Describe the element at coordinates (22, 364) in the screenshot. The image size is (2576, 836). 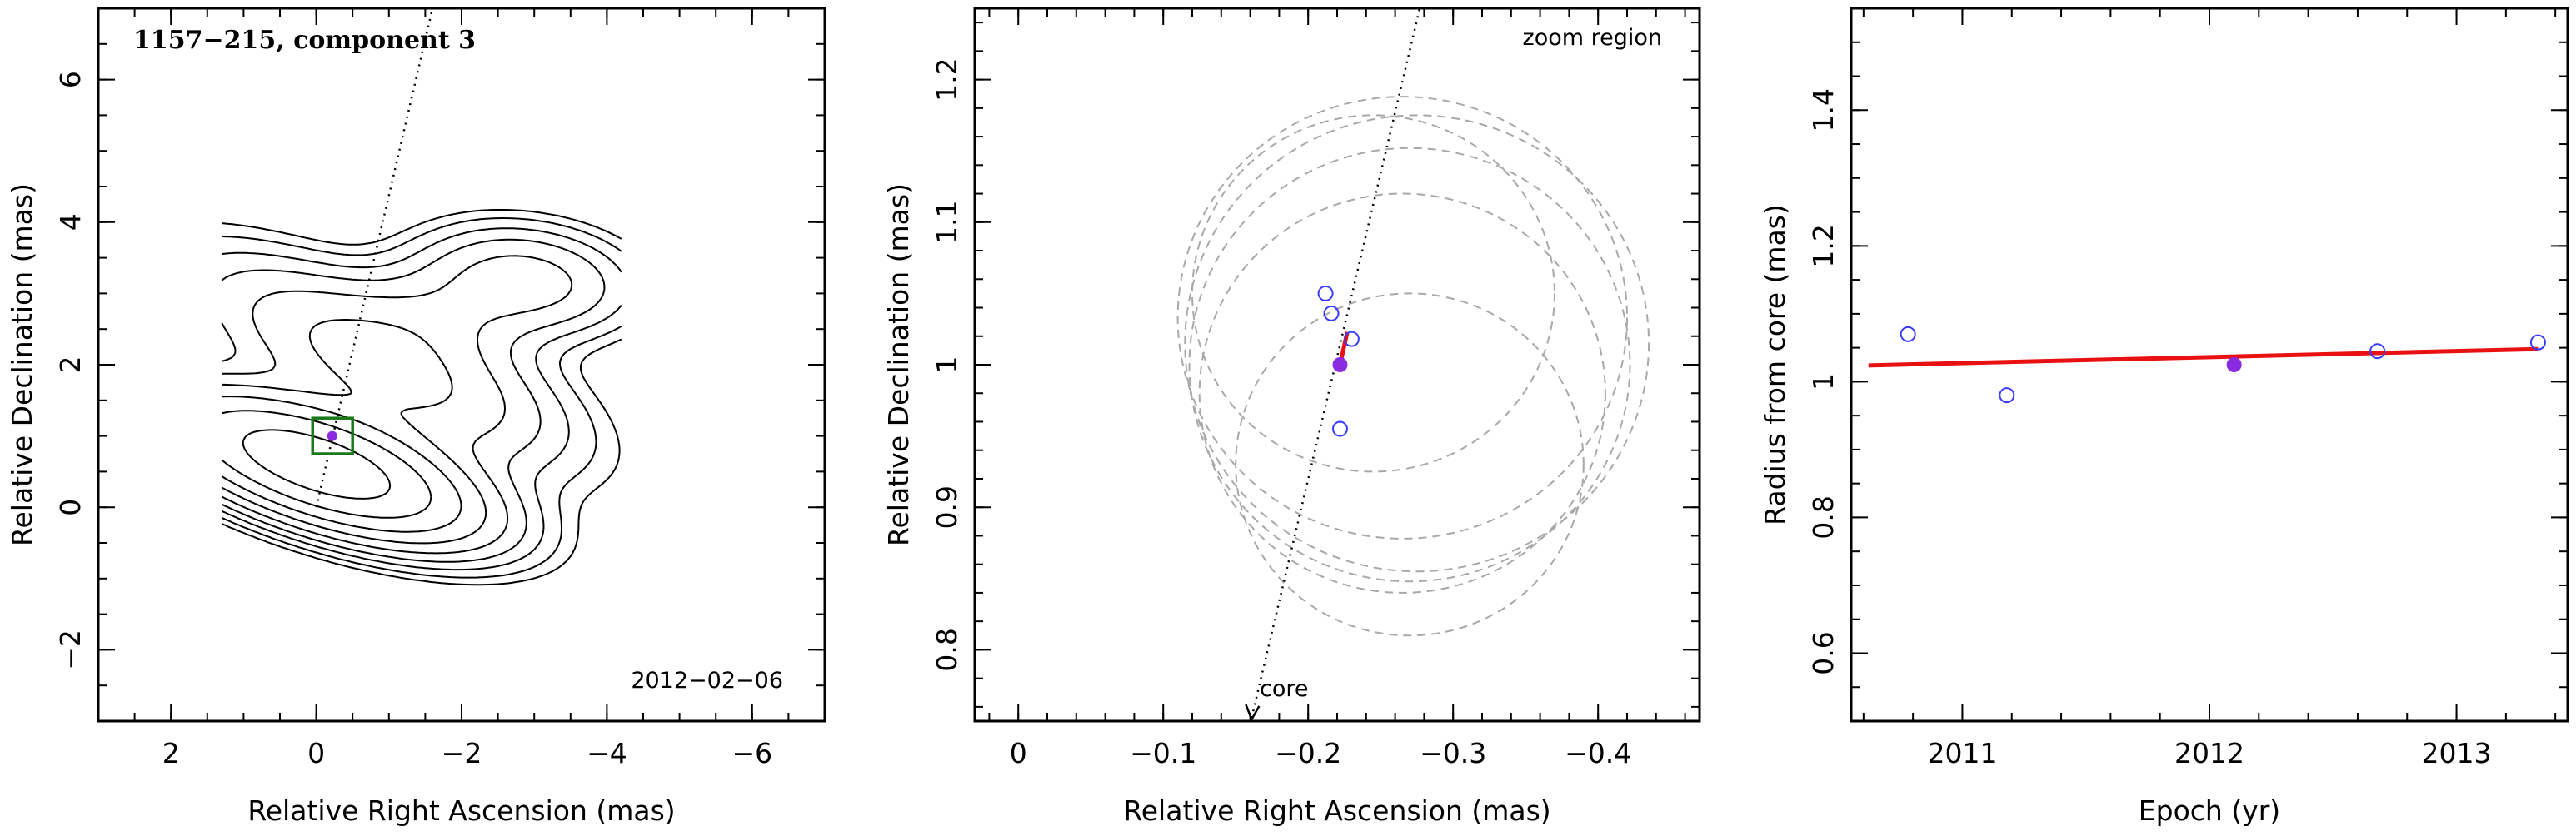
I see `panel1-y-axis-title: Relative Declination (mas)` at that location.